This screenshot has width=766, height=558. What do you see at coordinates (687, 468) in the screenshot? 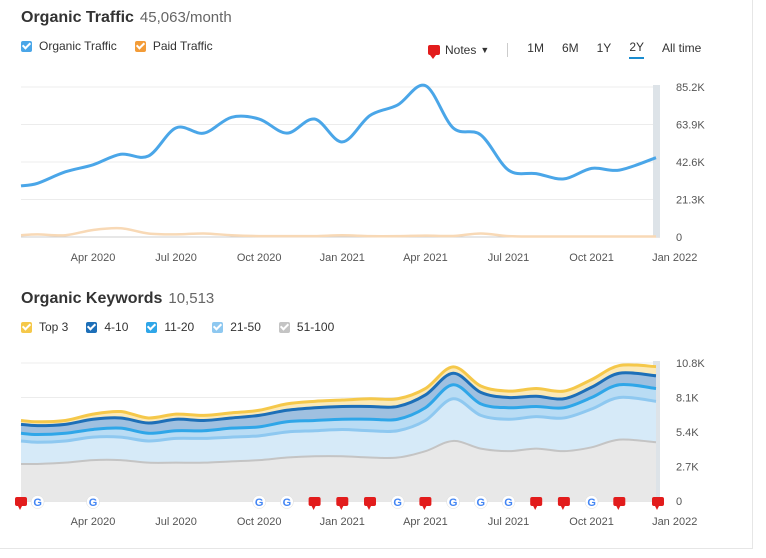
I see `keywords-y-tick-label: 2.7K` at bounding box center [687, 468].